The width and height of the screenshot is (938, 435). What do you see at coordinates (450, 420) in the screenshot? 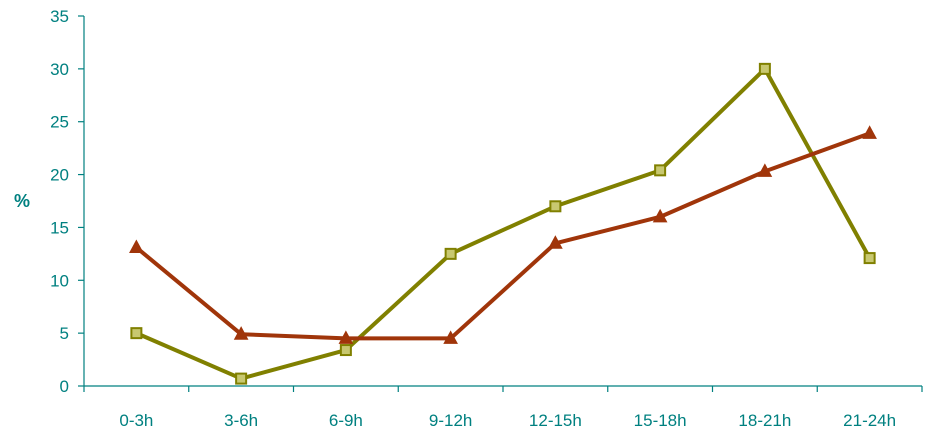
I see `x-tick-label: 9-12h` at bounding box center [450, 420].